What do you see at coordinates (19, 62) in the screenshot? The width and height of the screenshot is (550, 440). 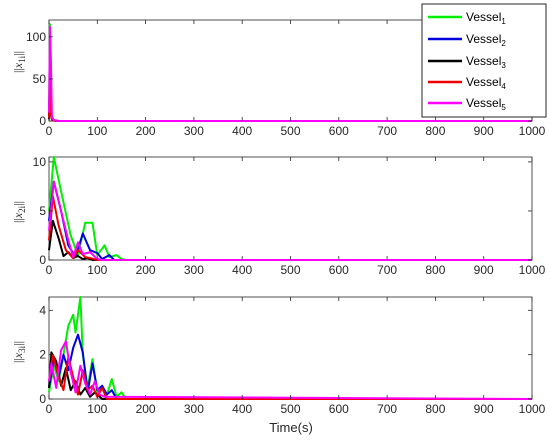 I see `y-axis-label-1: ||x1i||` at bounding box center [19, 62].